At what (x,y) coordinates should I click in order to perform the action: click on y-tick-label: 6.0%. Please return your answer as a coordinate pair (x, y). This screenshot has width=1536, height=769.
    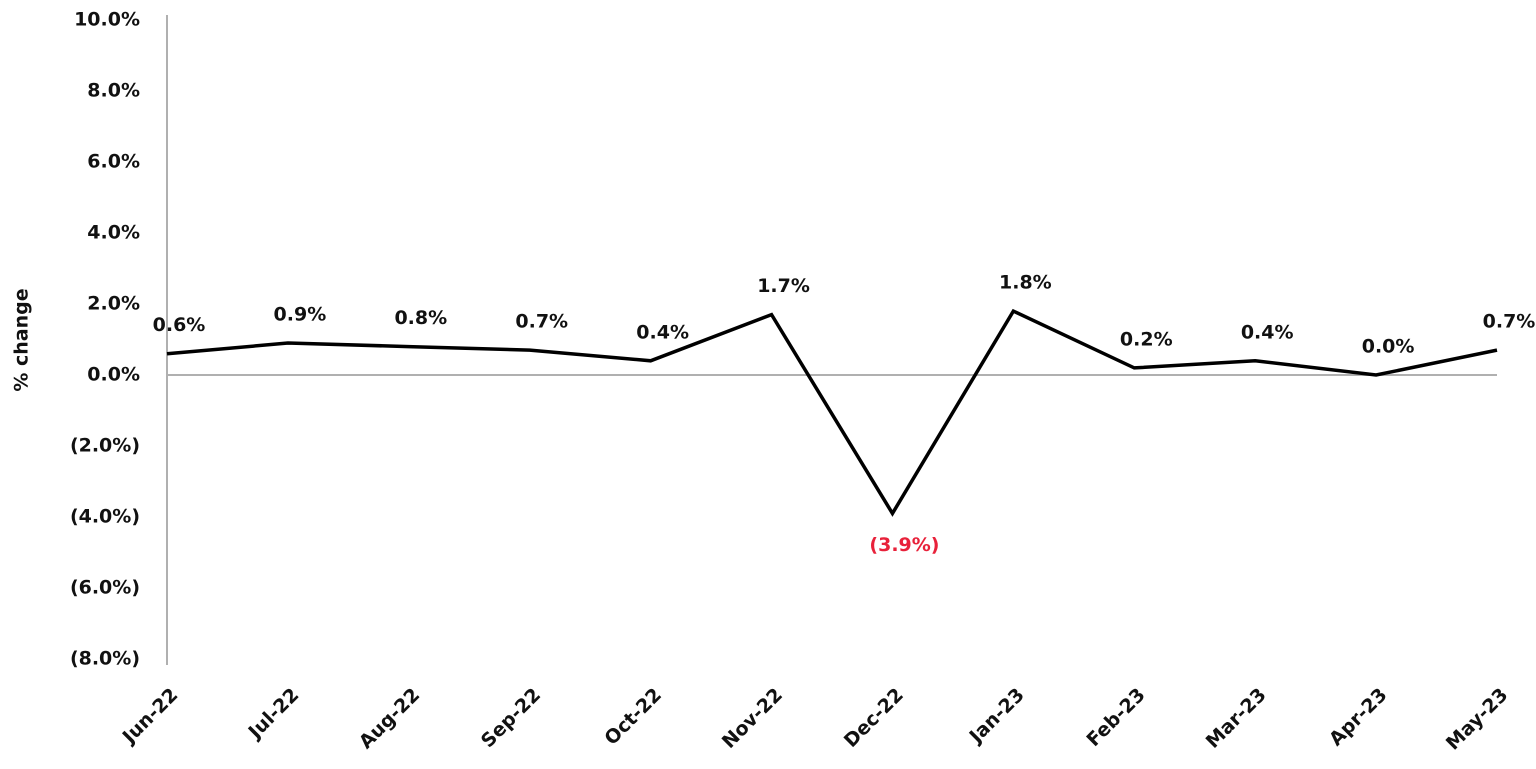
    Looking at the image, I should click on (113, 162).